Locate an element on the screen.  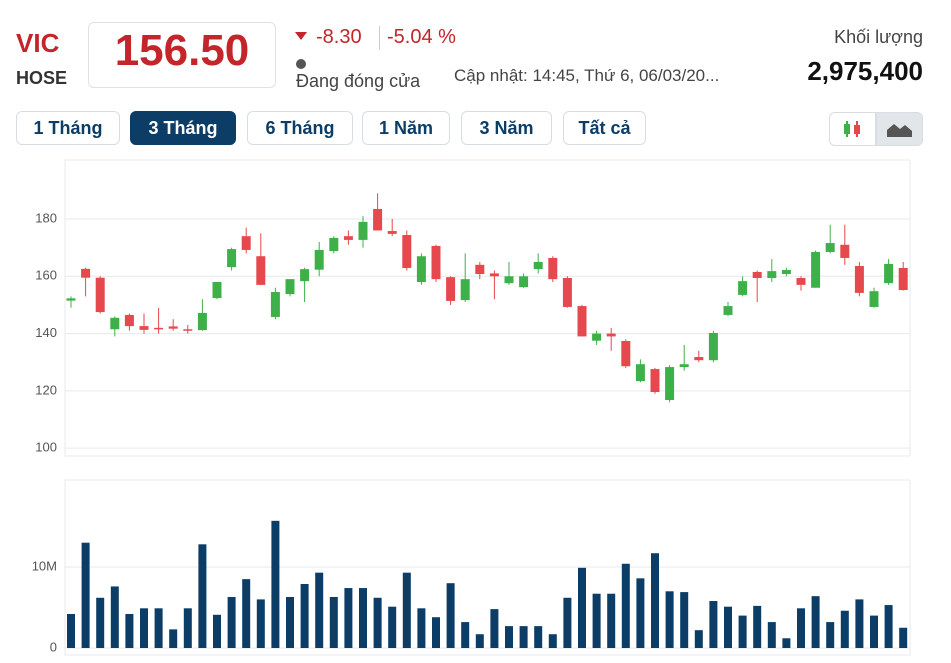
symbol: VIC is located at coordinates (38, 43).